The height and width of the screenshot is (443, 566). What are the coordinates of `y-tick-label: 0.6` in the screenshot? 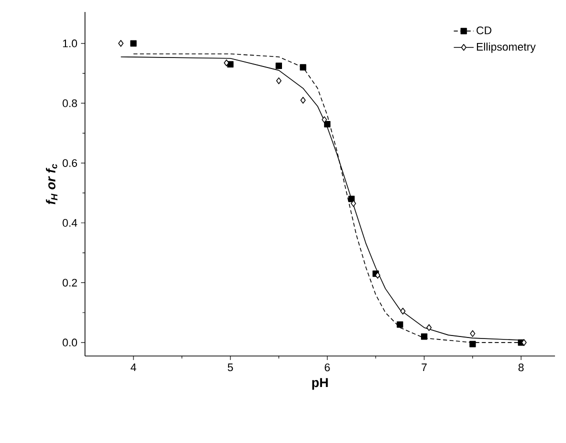 It's located at (69, 163).